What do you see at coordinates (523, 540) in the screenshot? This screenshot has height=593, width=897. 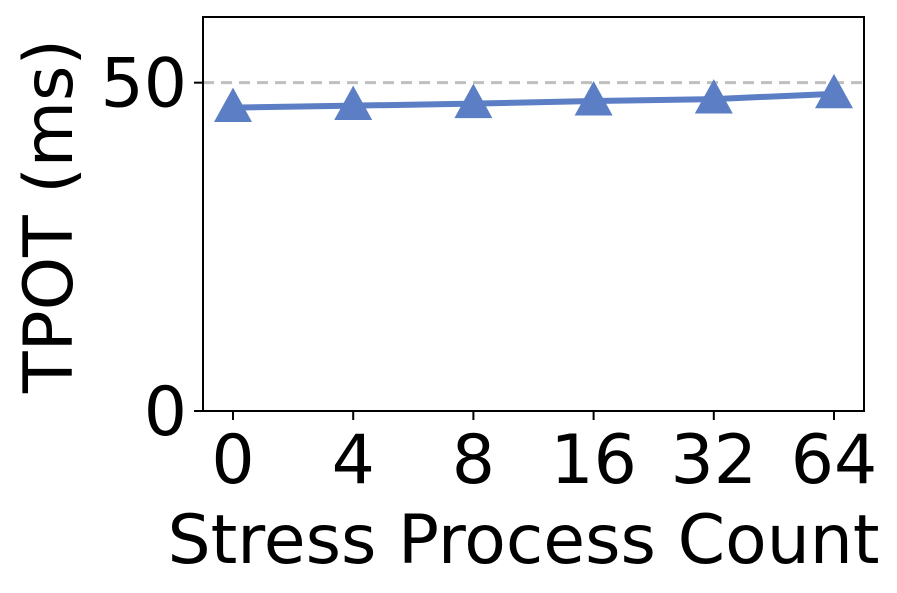 I see `x-axis-label: Stress Process Count` at bounding box center [523, 540].